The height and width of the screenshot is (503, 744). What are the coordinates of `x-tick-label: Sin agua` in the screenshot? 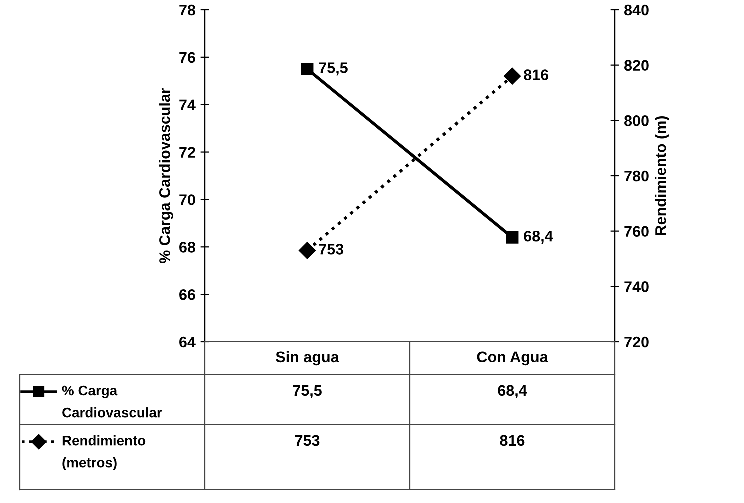 It's located at (308, 358).